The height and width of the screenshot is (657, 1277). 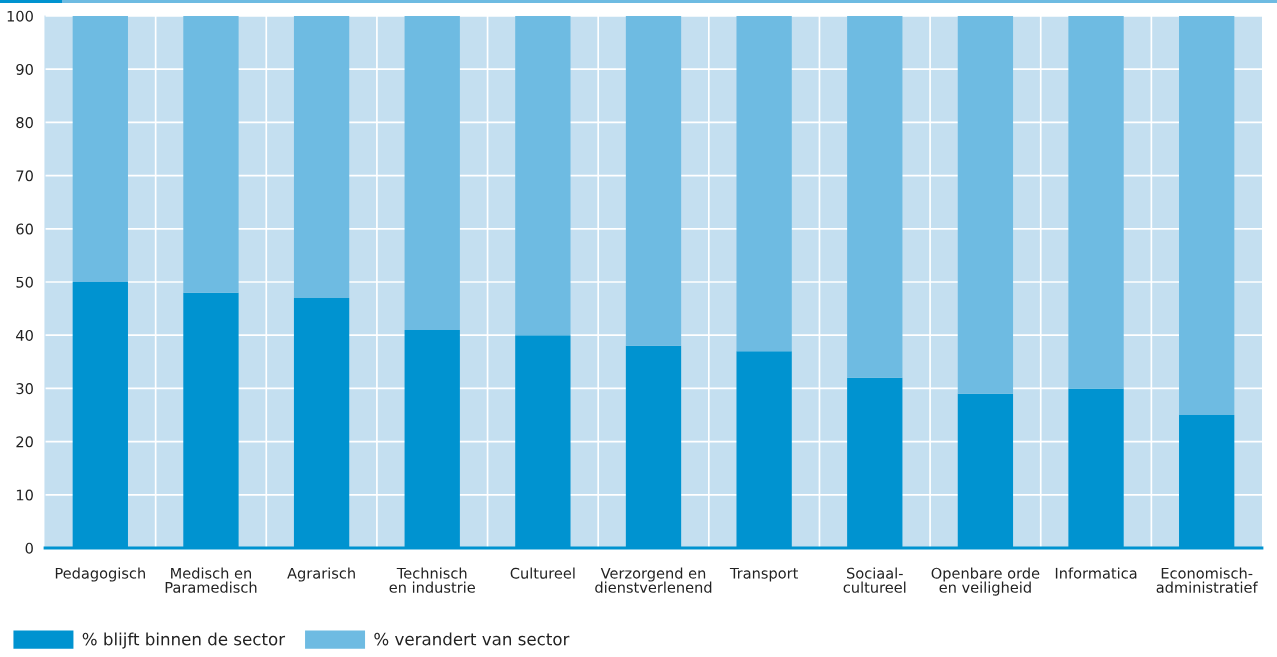 What do you see at coordinates (29, 548) in the screenshot?
I see `y-tick-label: 0` at bounding box center [29, 548].